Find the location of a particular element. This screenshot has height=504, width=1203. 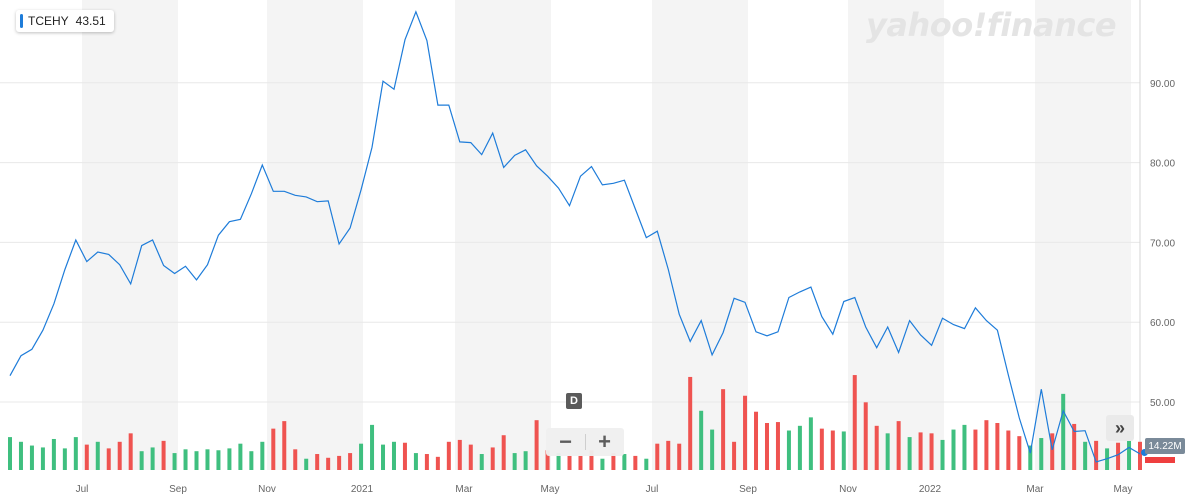

zoom-controls: − + is located at coordinates (585, 442).